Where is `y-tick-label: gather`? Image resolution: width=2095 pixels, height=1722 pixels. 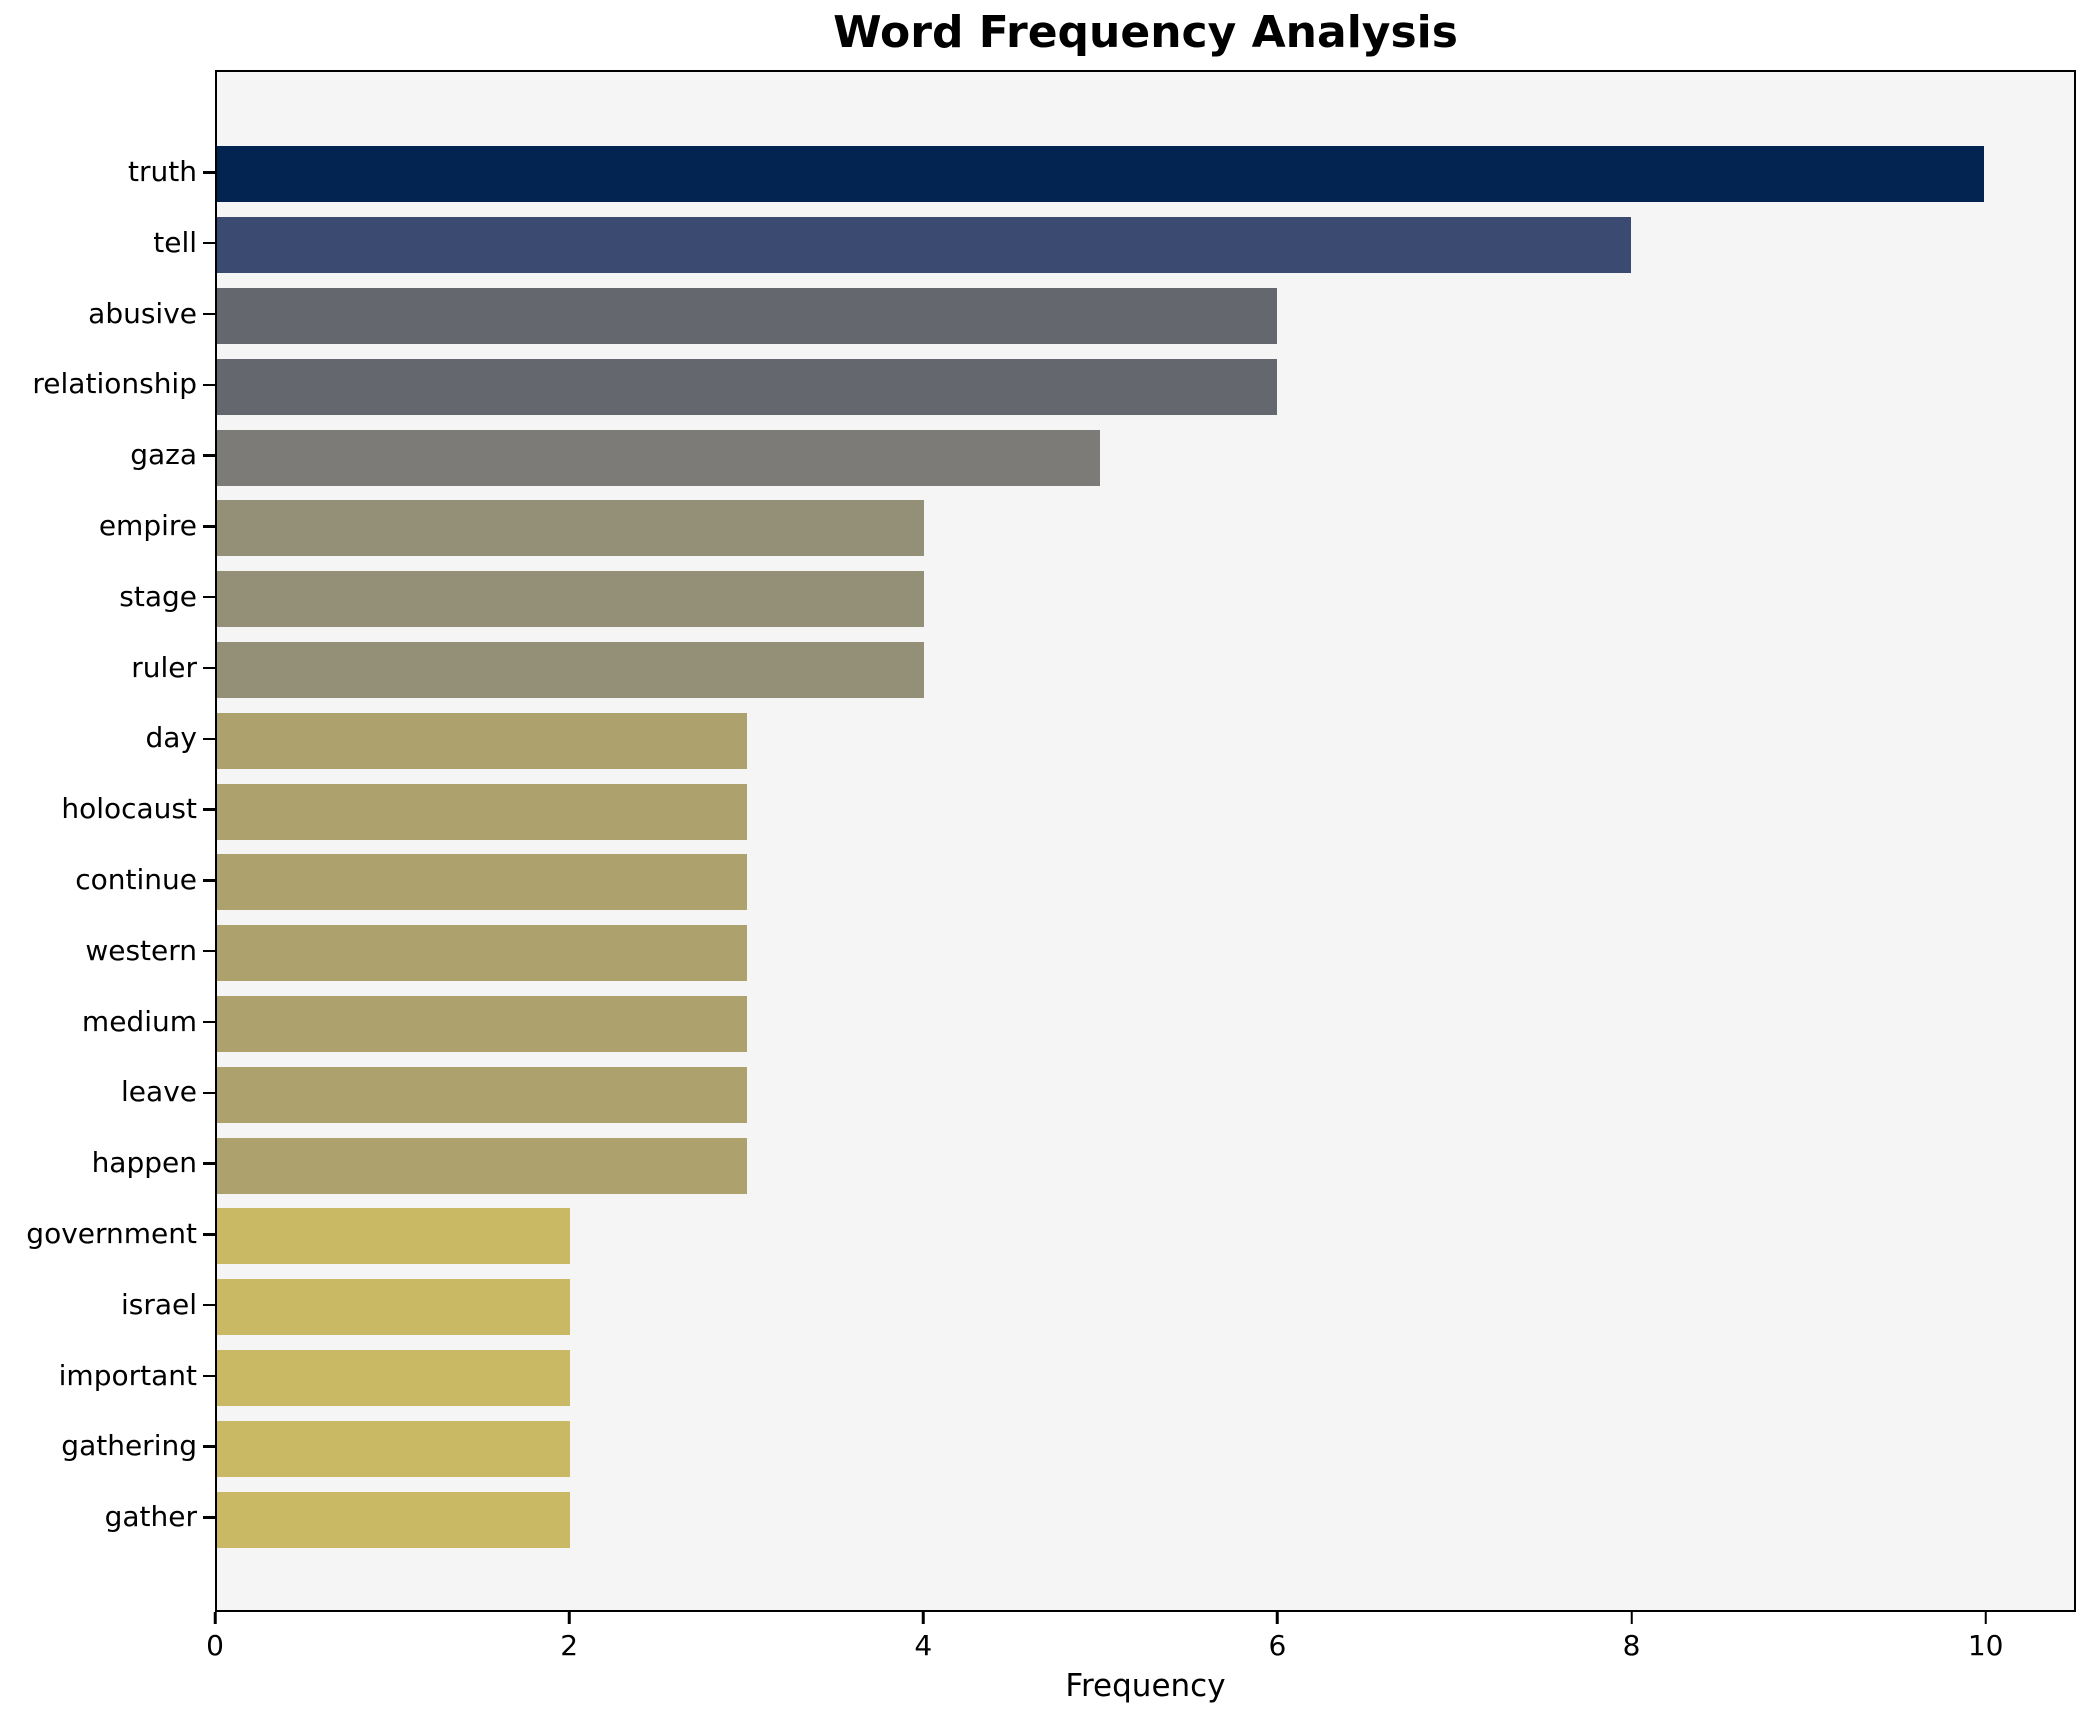
y-tick-label: gather is located at coordinates (150, 1517).